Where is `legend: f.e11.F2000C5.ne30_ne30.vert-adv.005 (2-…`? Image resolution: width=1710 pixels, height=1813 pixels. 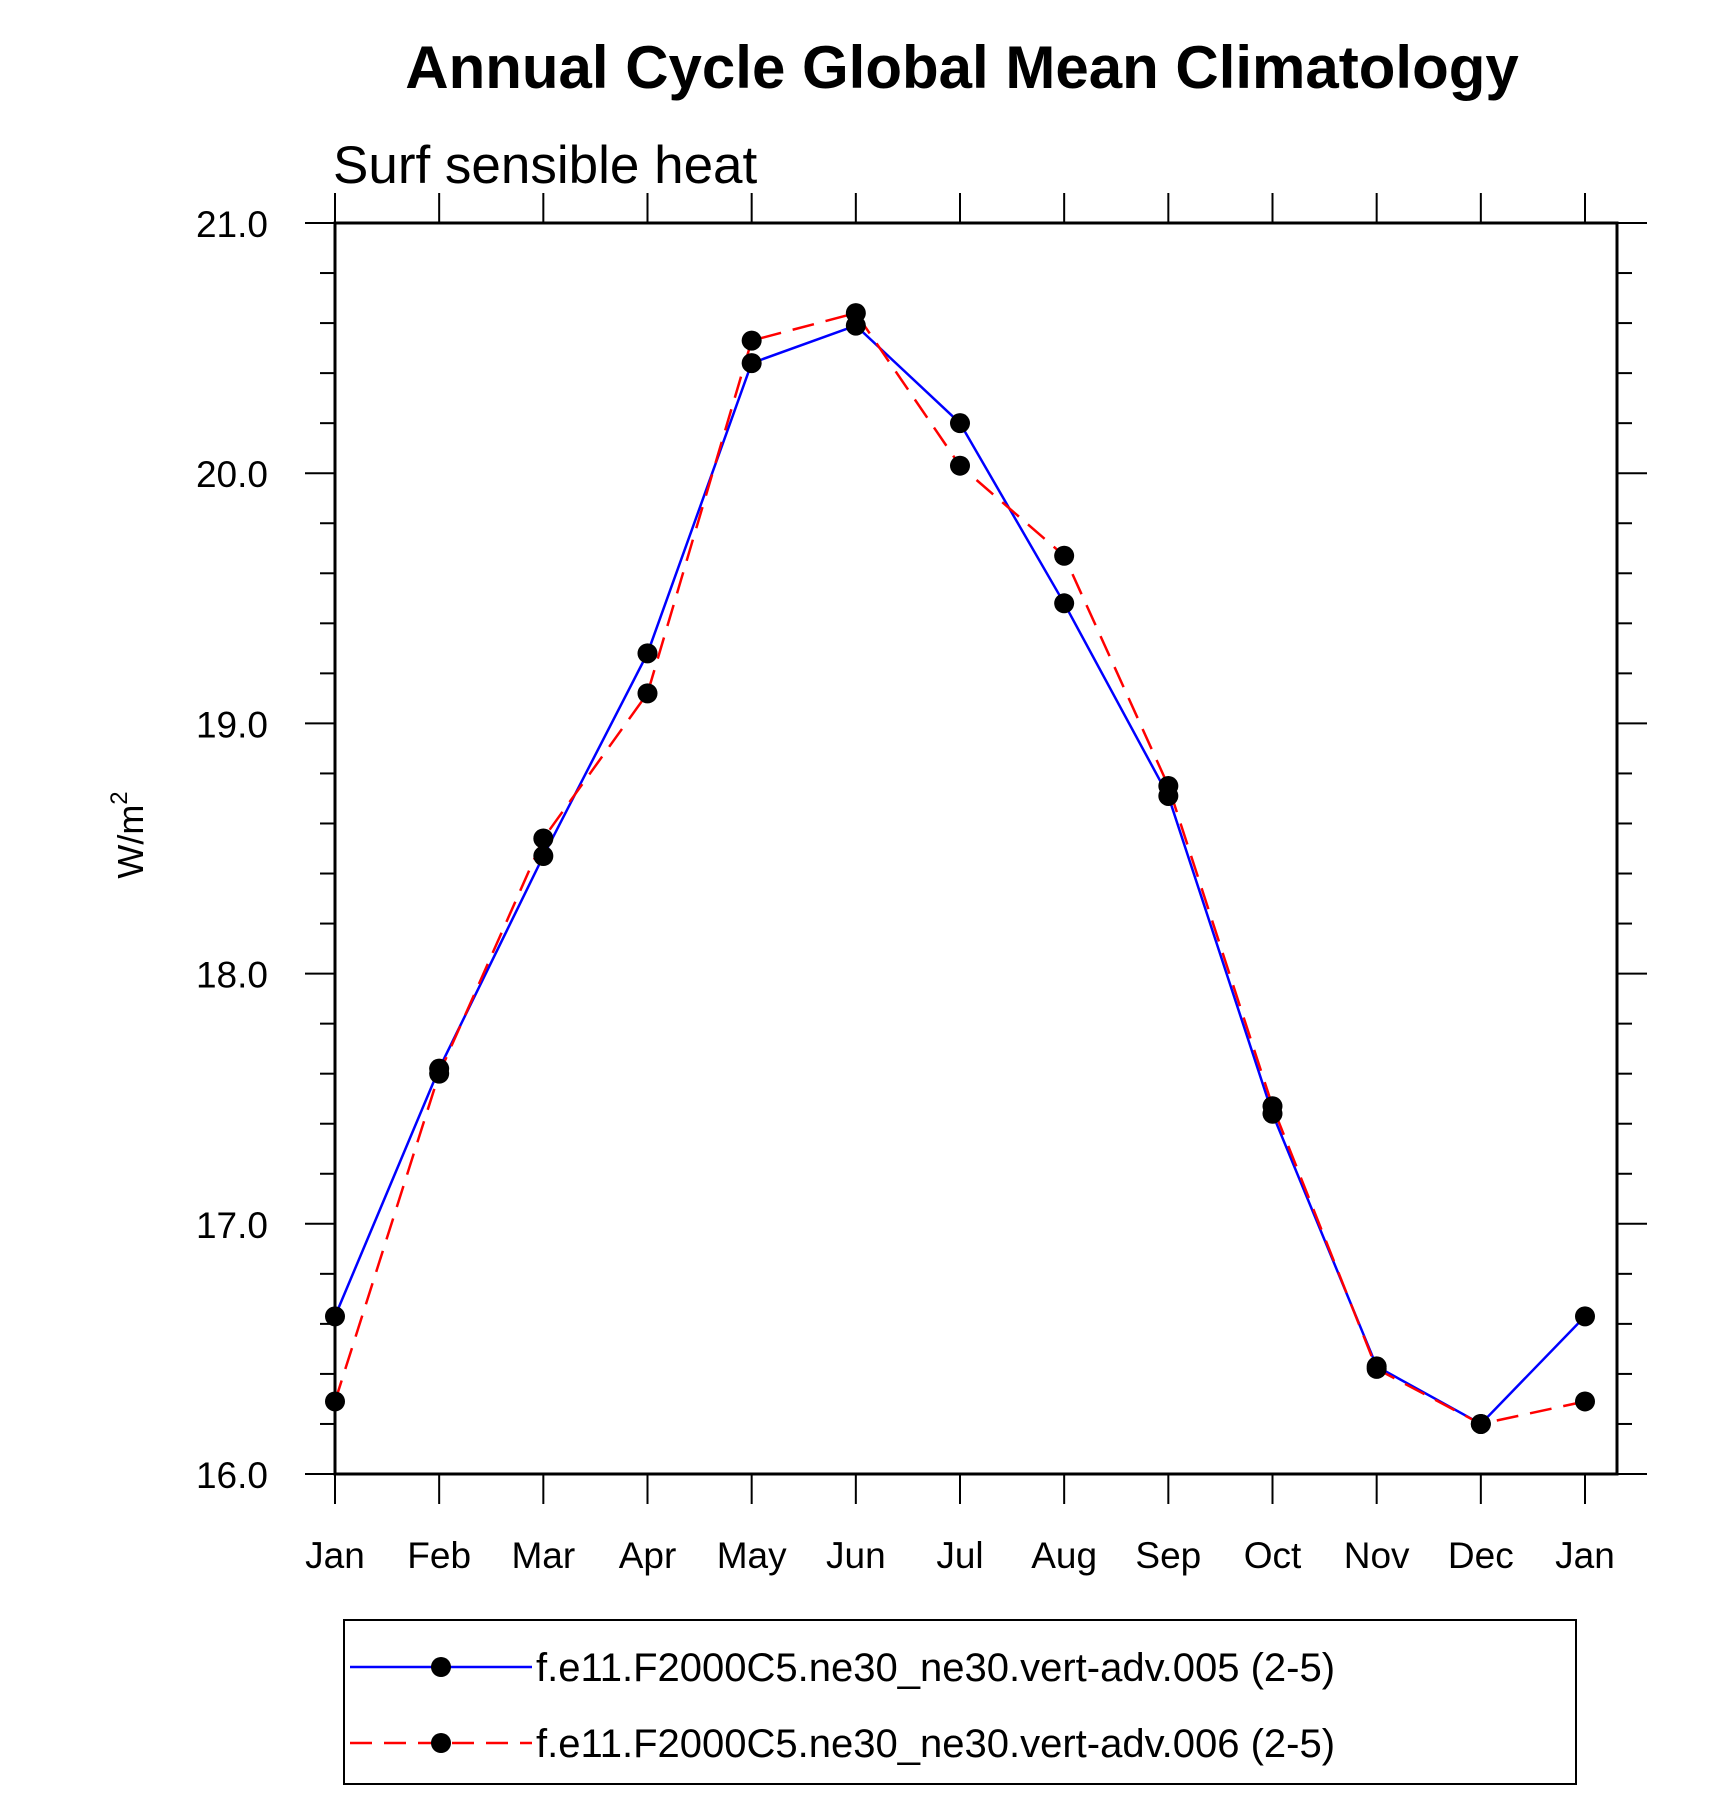
legend: f.e11.F2000C5.ne30_ne30.vert-adv.005 (2-… is located at coordinates (960, 1702).